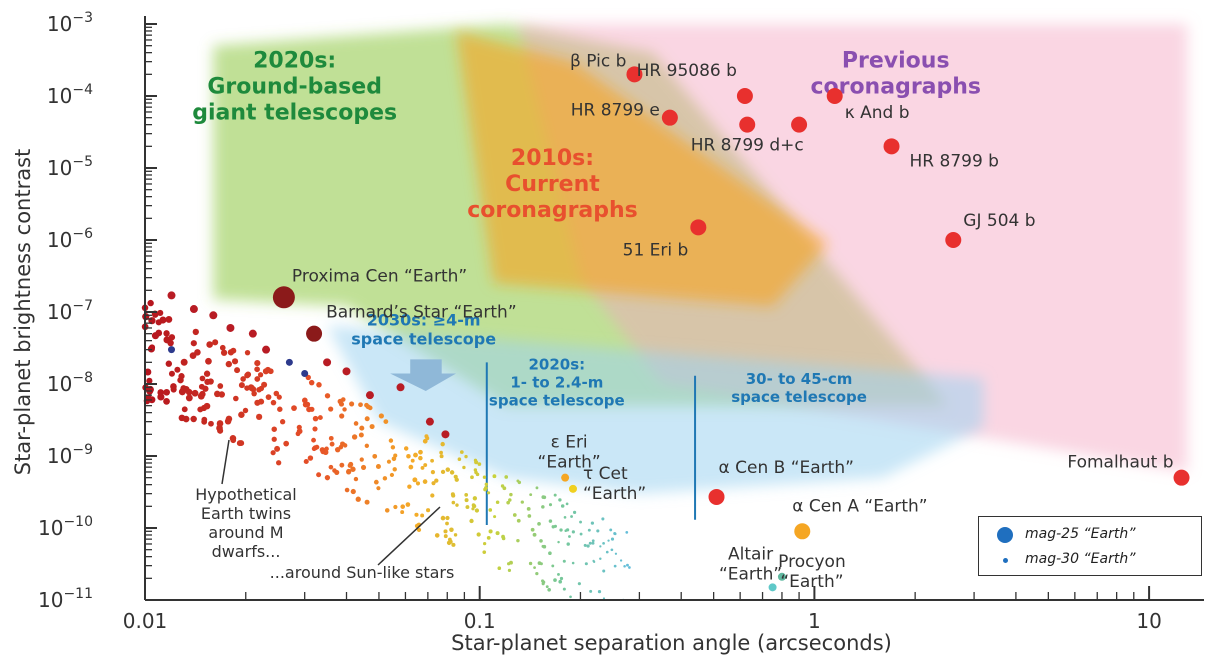  What do you see at coordinates (245, 494) in the screenshot?
I see `annotation-line: Hypothetical` at bounding box center [245, 494].